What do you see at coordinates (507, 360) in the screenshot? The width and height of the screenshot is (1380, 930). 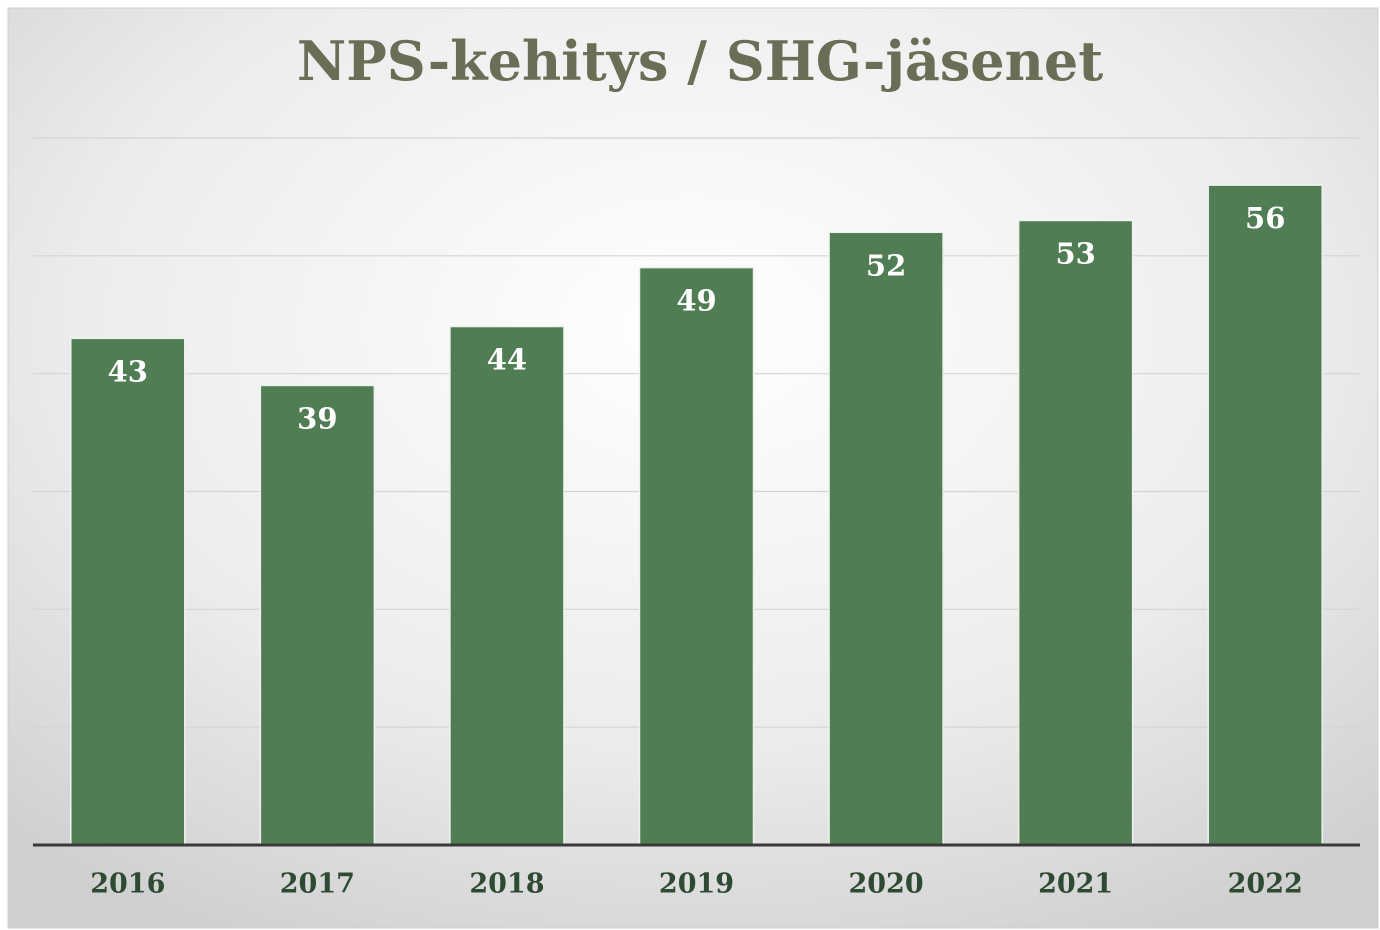 I see `data-label: 44` at bounding box center [507, 360].